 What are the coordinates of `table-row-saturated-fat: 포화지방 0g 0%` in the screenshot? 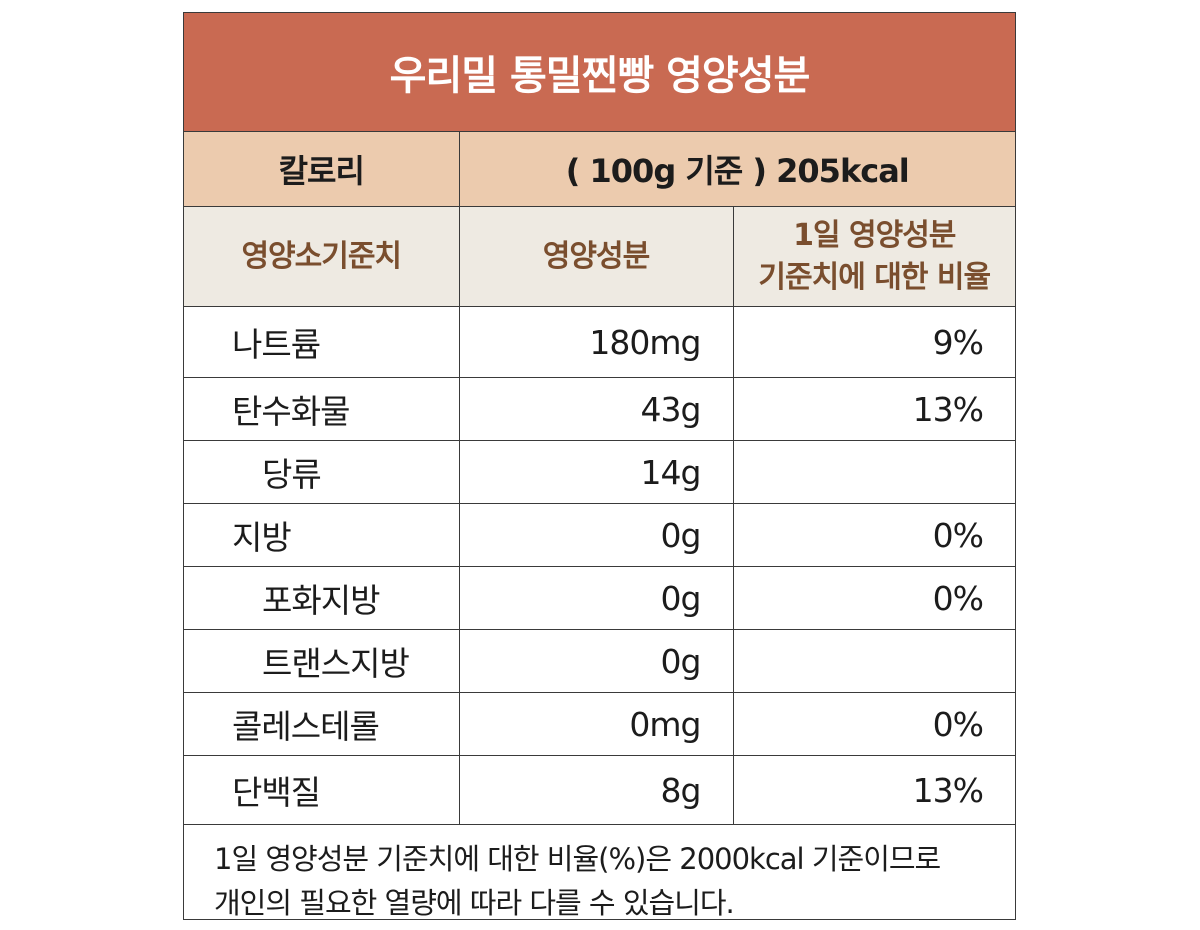 It's located at (600, 598).